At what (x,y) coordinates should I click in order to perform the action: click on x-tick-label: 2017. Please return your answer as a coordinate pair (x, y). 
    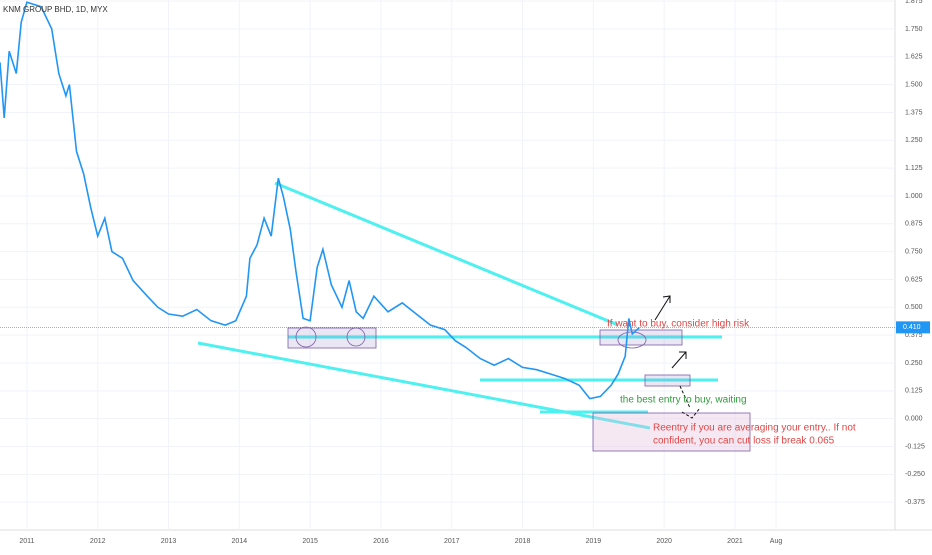
    Looking at the image, I should click on (452, 541).